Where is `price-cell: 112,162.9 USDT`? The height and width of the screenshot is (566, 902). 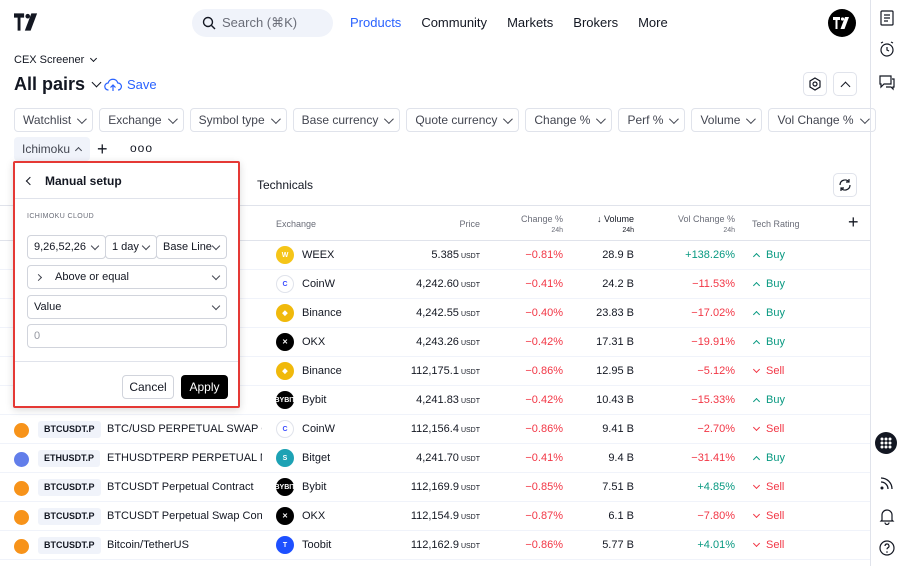 price-cell: 112,162.9 USDT is located at coordinates (445, 545).